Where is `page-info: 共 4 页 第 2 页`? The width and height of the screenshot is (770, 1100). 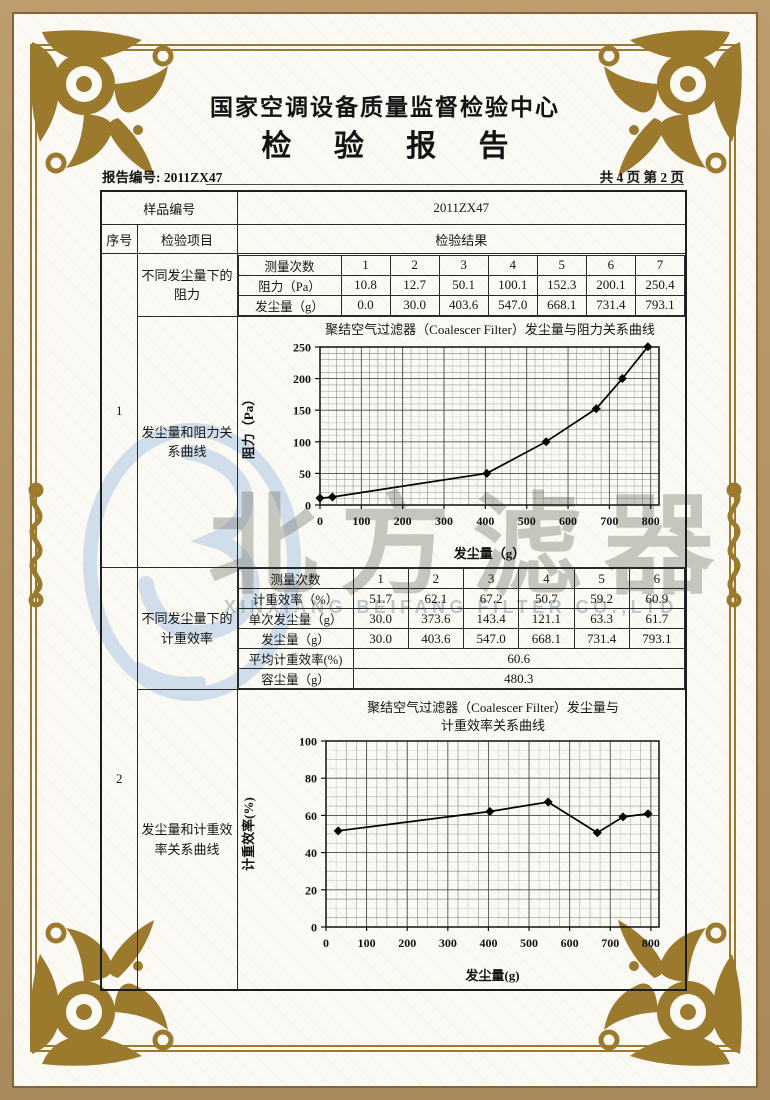
page-info: 共 4 页 第 2 页 is located at coordinates (641, 177).